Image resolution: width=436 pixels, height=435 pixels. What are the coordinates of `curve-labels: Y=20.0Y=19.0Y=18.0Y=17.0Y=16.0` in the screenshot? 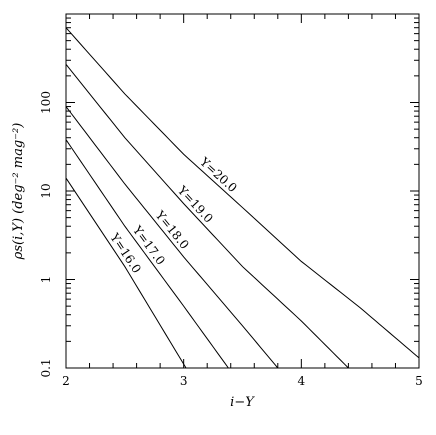 It's located at (173, 215).